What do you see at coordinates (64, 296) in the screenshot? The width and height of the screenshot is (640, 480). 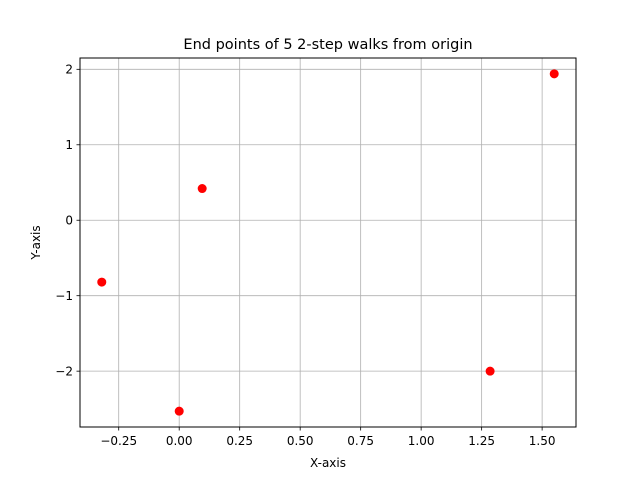 I see `y-tick-label: −1` at bounding box center [64, 296].